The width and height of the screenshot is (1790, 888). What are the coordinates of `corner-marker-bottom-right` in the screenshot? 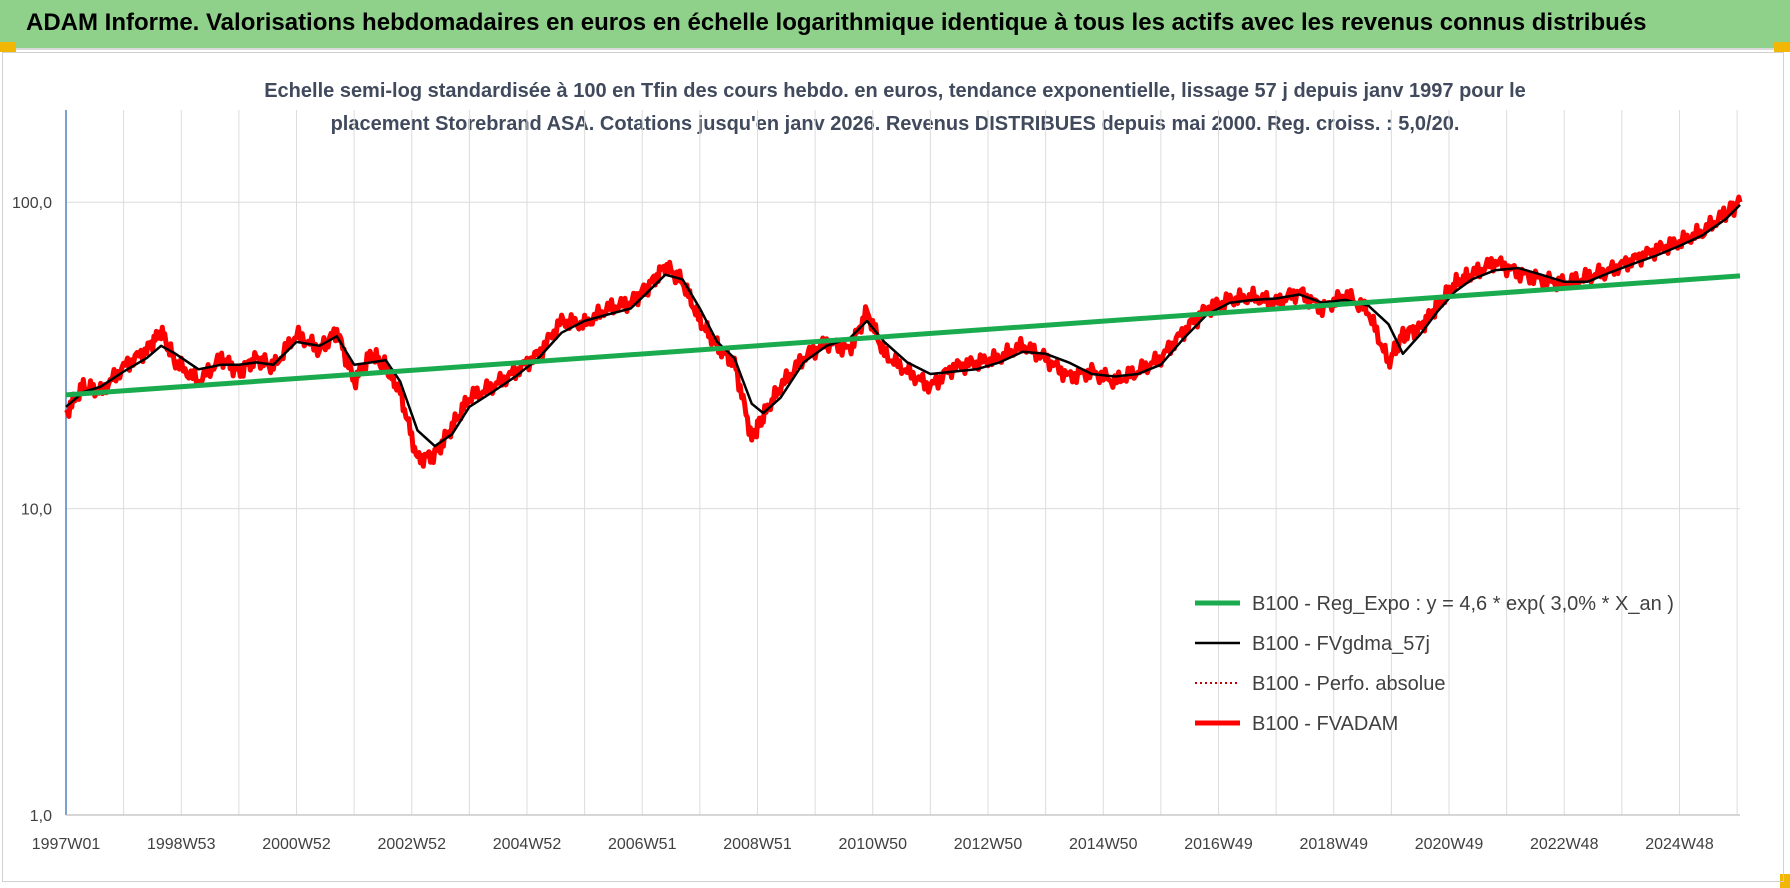 It's located at (1785, 881).